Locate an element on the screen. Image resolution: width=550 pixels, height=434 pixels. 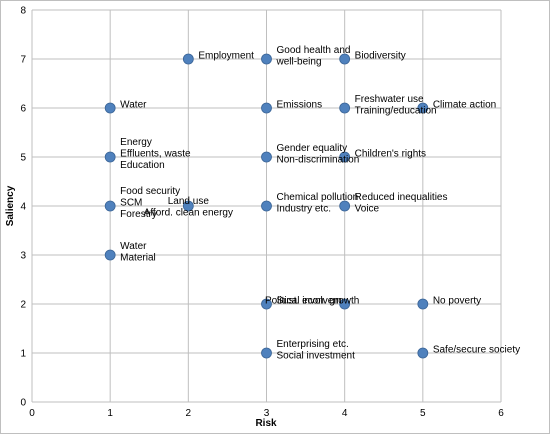
point-label: Water is located at coordinates (133, 105).